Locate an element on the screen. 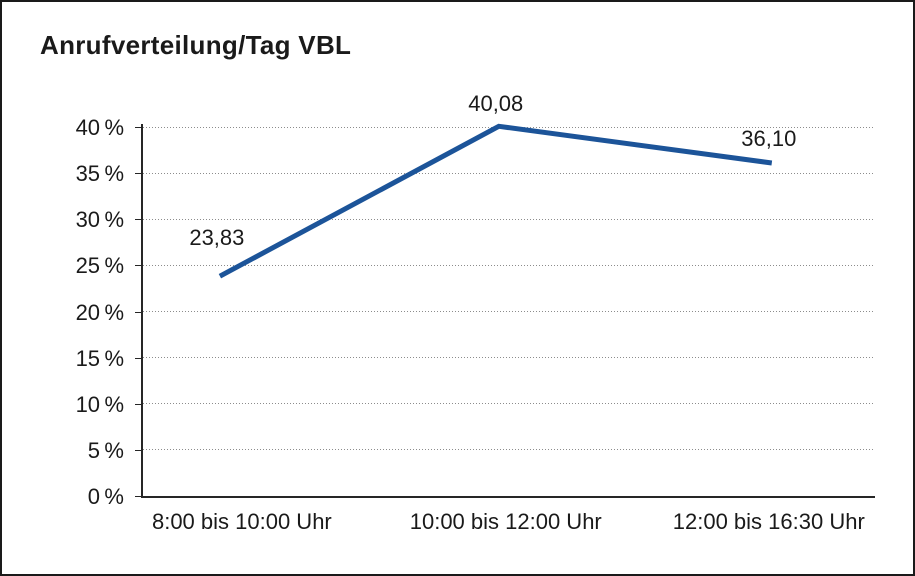 Image resolution: width=915 pixels, height=576 pixels. y-tick-label: 30 % is located at coordinates (99, 220).